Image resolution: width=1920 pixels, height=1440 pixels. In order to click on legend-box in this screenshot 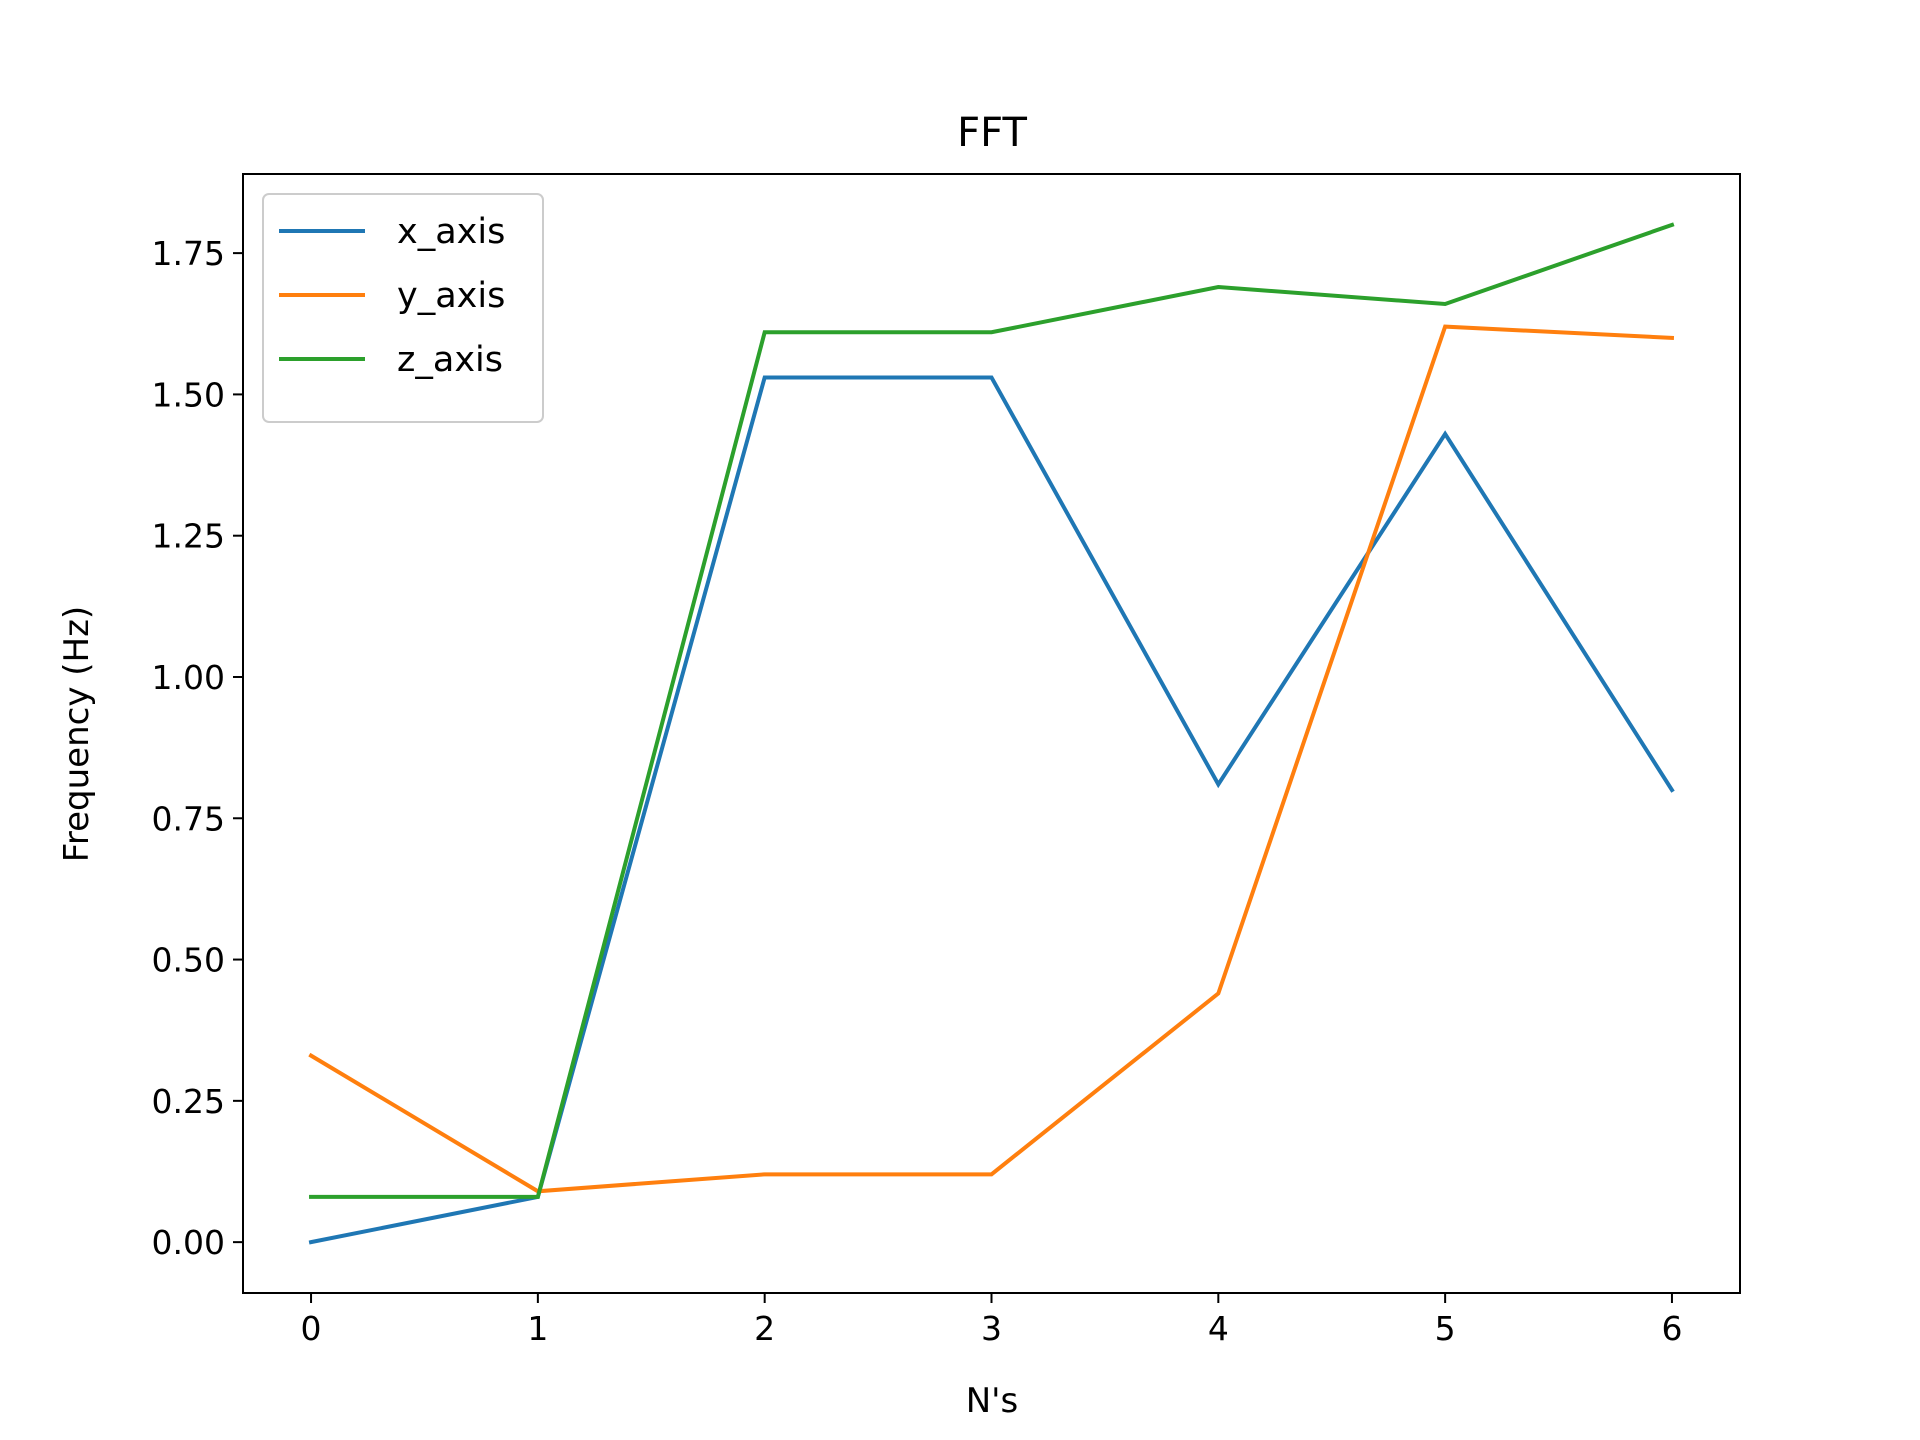, I will do `click(403, 308)`.